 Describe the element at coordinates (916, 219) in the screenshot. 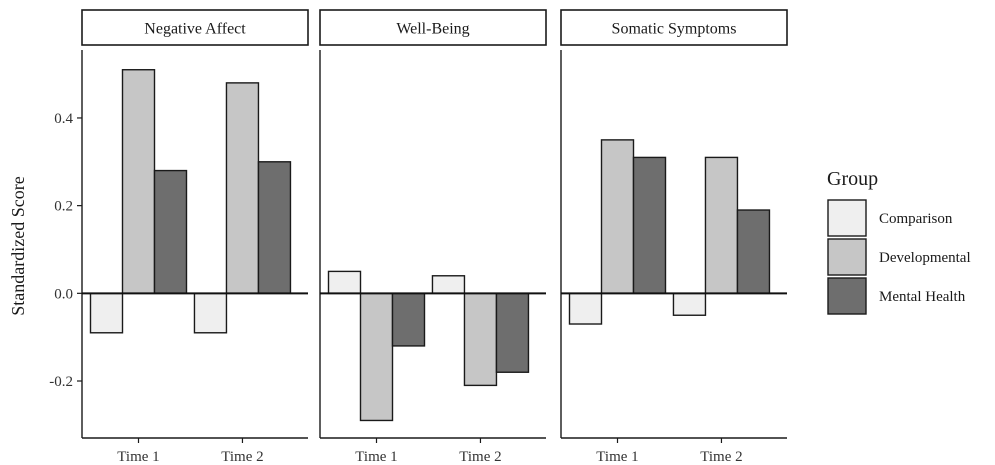

I see `legend-label: Comparison` at that location.